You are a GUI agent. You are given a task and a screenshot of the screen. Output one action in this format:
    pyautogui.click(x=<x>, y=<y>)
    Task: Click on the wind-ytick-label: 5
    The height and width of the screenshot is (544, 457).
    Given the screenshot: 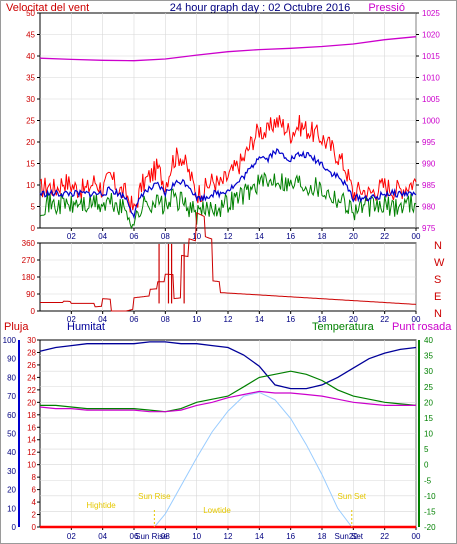 What is the action you would take?
    pyautogui.click(x=33, y=207)
    